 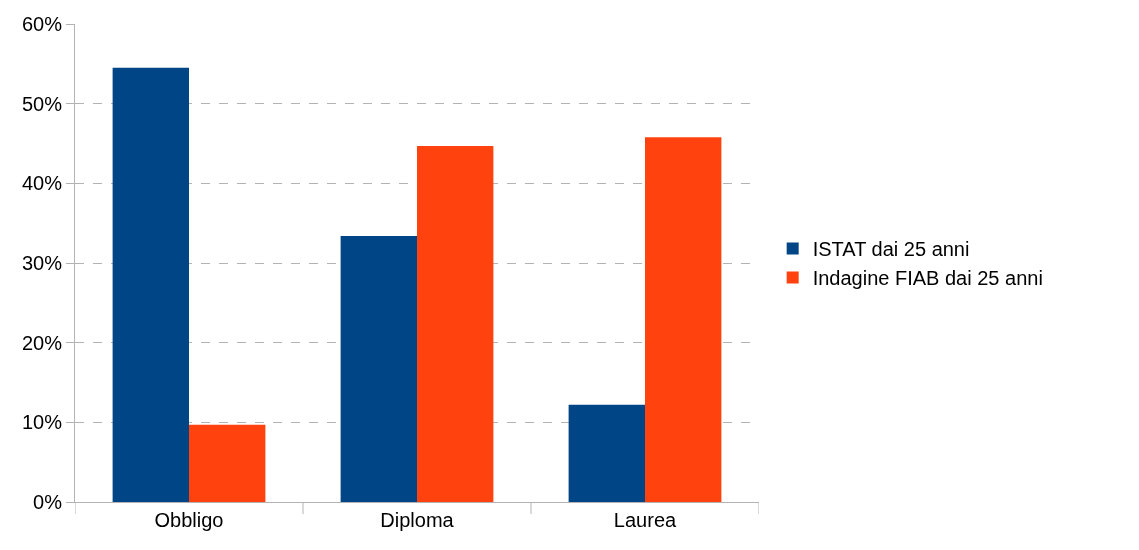 What do you see at coordinates (927, 278) in the screenshot?
I see `legend-label: Indagine FIAB dai 25 anni` at bounding box center [927, 278].